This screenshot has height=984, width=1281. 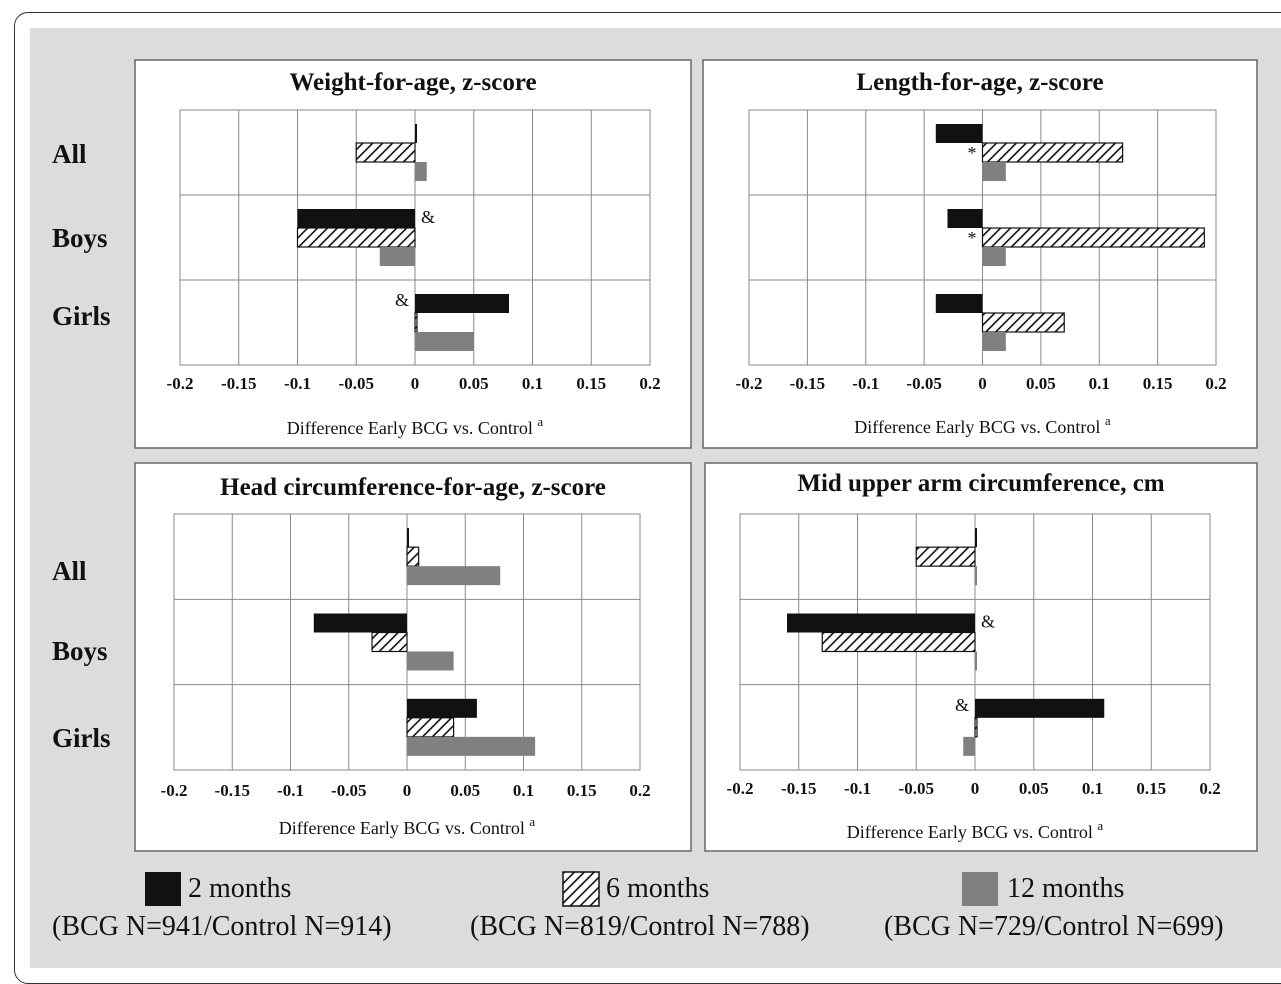 I want to click on legend-item-12-months: 12 months (BCG N=729/Control N=699), so click(x=1054, y=907).